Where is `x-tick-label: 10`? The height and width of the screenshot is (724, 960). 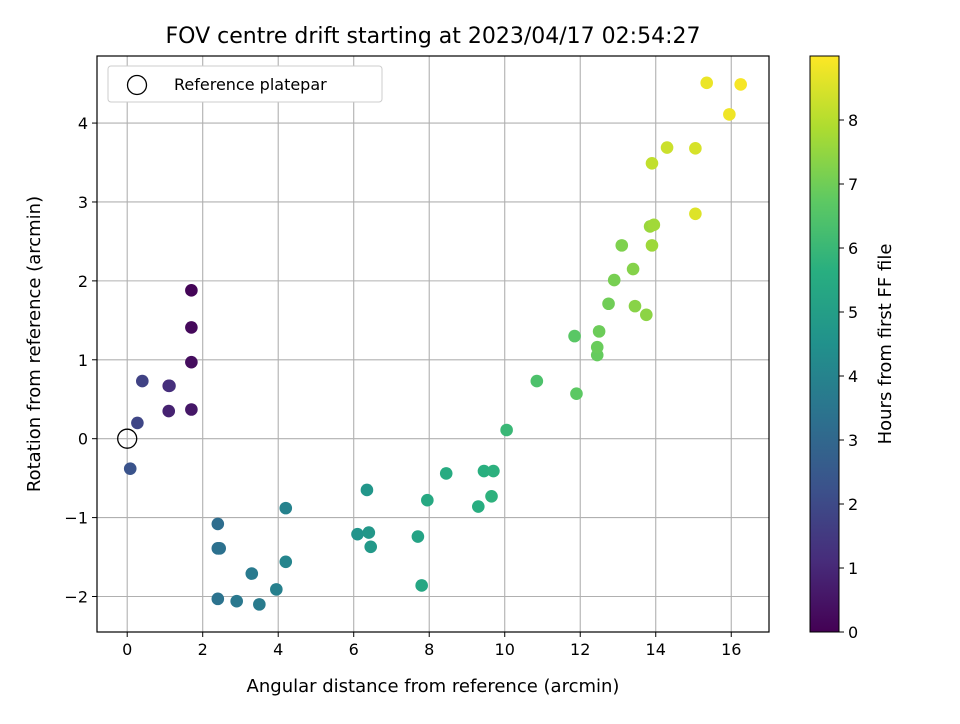 x-tick-label: 10 is located at coordinates (505, 649).